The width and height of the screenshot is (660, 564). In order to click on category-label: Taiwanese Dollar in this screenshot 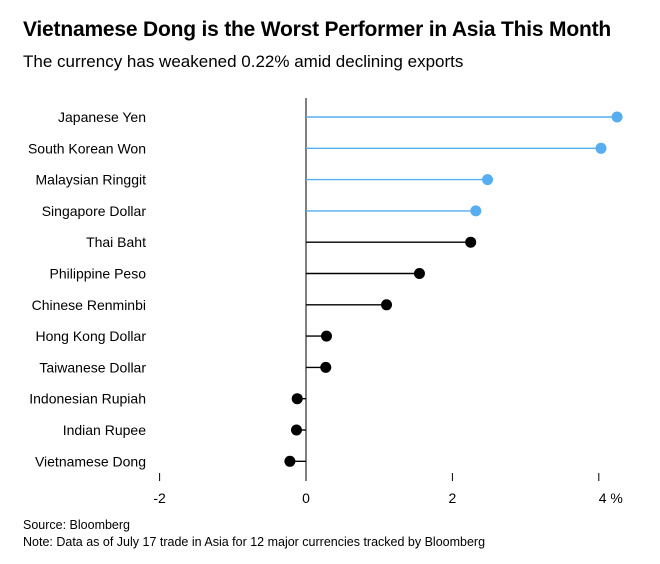, I will do `click(92, 367)`.